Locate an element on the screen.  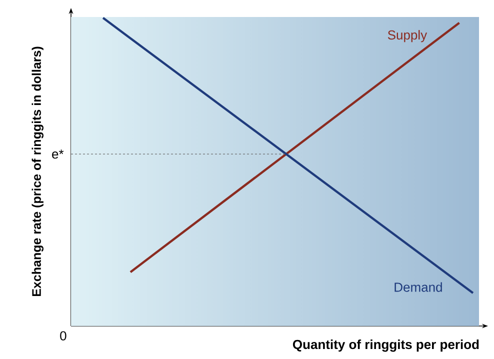
series-label: Supply is located at coordinates (408, 36).